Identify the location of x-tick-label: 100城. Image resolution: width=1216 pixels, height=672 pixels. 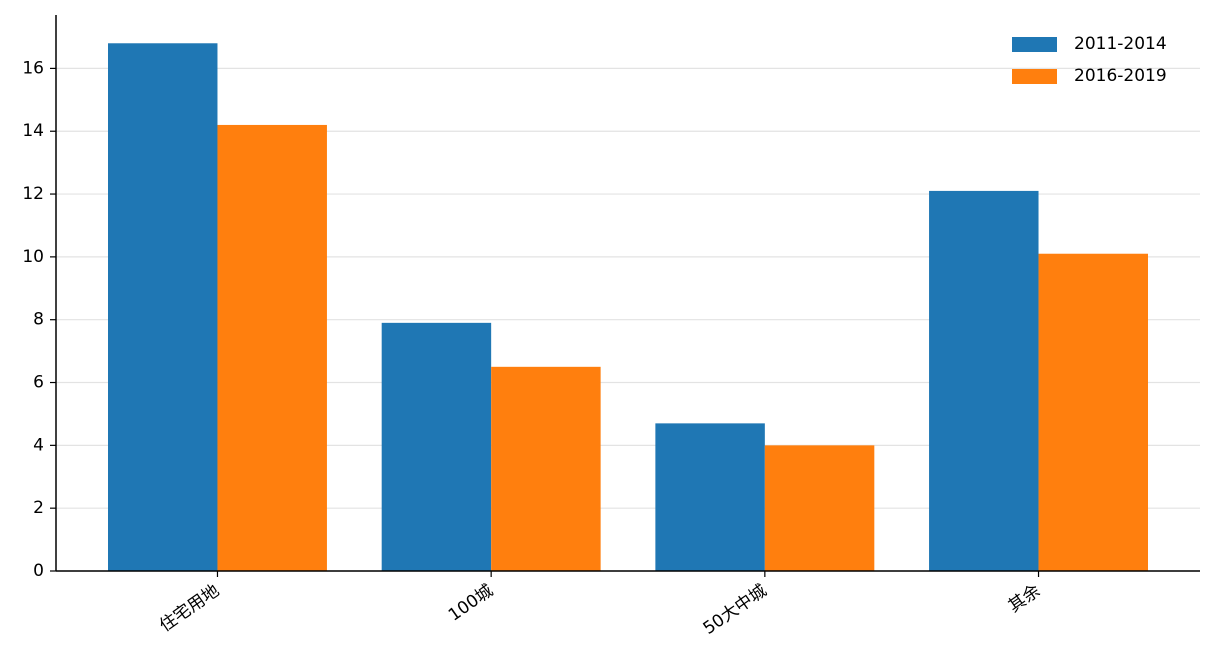
(471, 603).